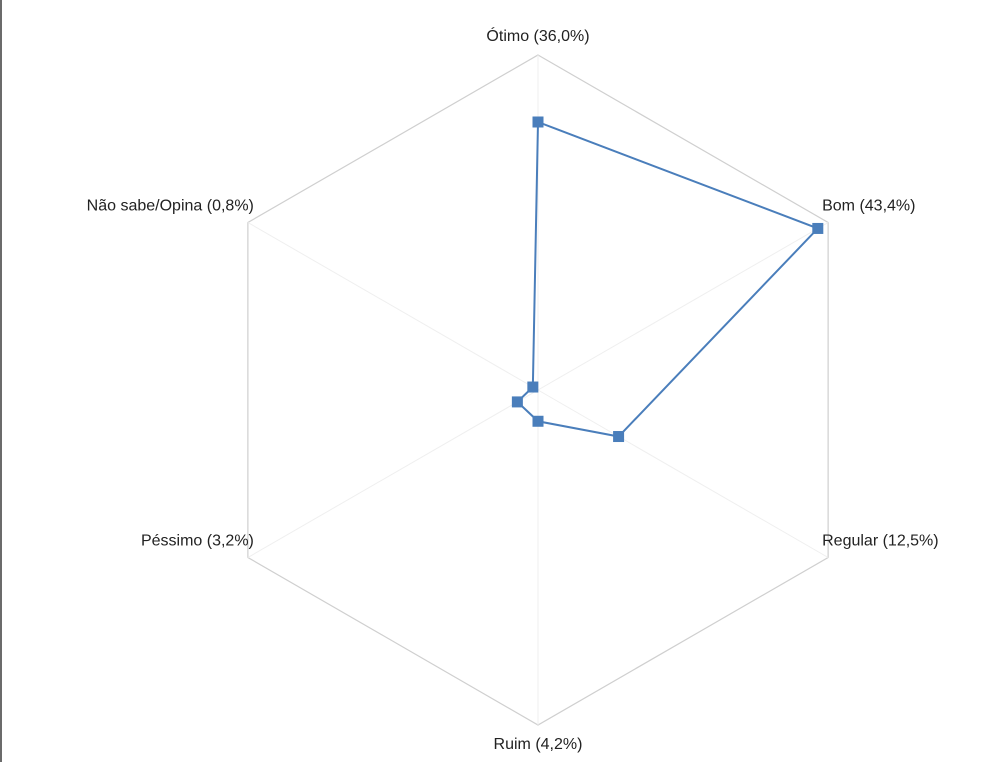 Image resolution: width=996 pixels, height=767 pixels. I want to click on series-line, so click(667, 279).